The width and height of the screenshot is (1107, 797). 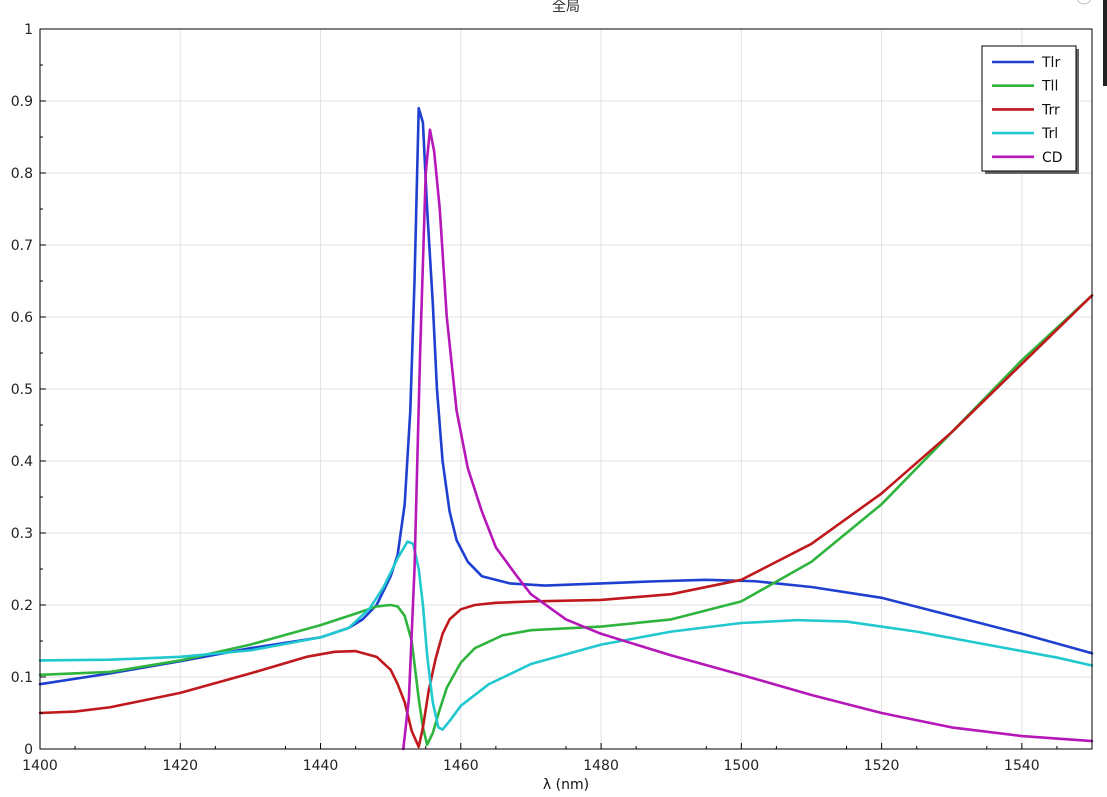 I want to click on y-tick-label: 0.9, so click(x=22, y=102).